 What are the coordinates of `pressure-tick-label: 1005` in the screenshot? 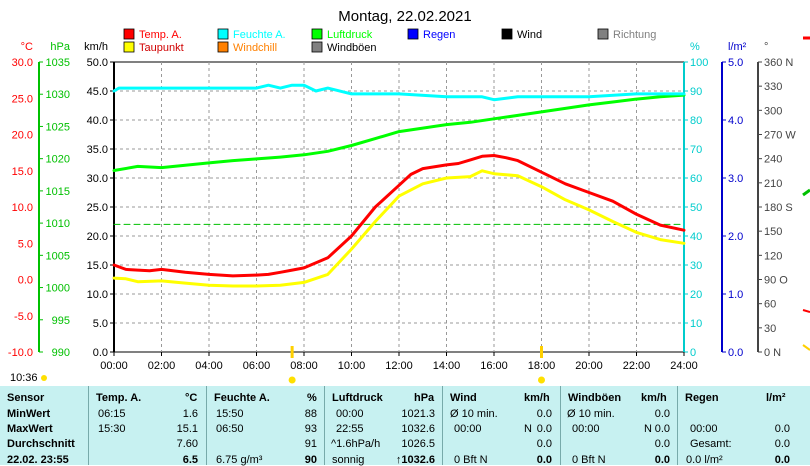 It's located at (58, 256).